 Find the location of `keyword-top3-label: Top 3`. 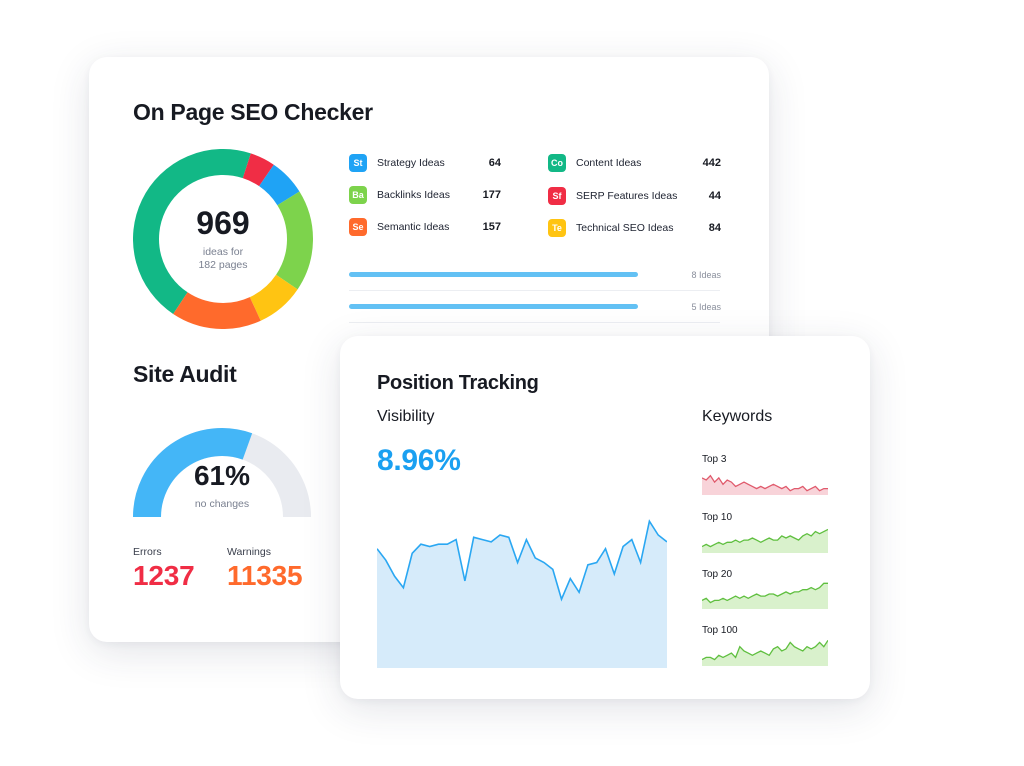

keyword-top3-label: Top 3 is located at coordinates (714, 459).